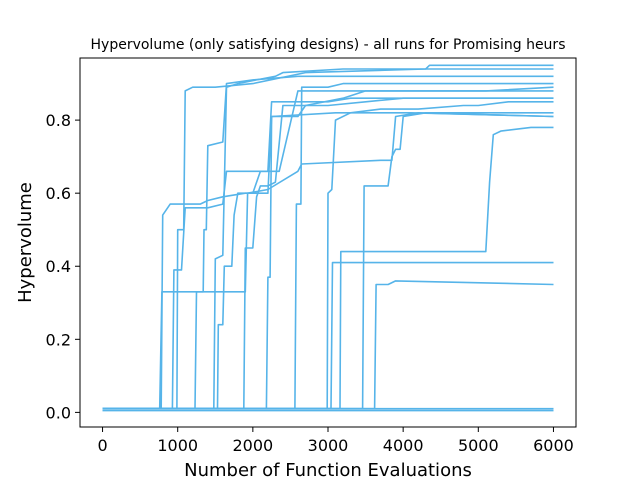  What do you see at coordinates (177, 445) in the screenshot?
I see `x-tick-label: 1000` at bounding box center [177, 445].